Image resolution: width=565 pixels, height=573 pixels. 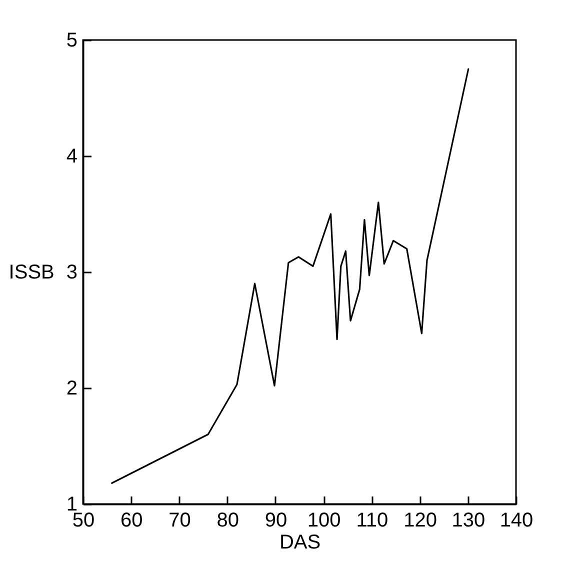 What do you see at coordinates (72, 273) in the screenshot?
I see `y-tick-label: 3` at bounding box center [72, 273].